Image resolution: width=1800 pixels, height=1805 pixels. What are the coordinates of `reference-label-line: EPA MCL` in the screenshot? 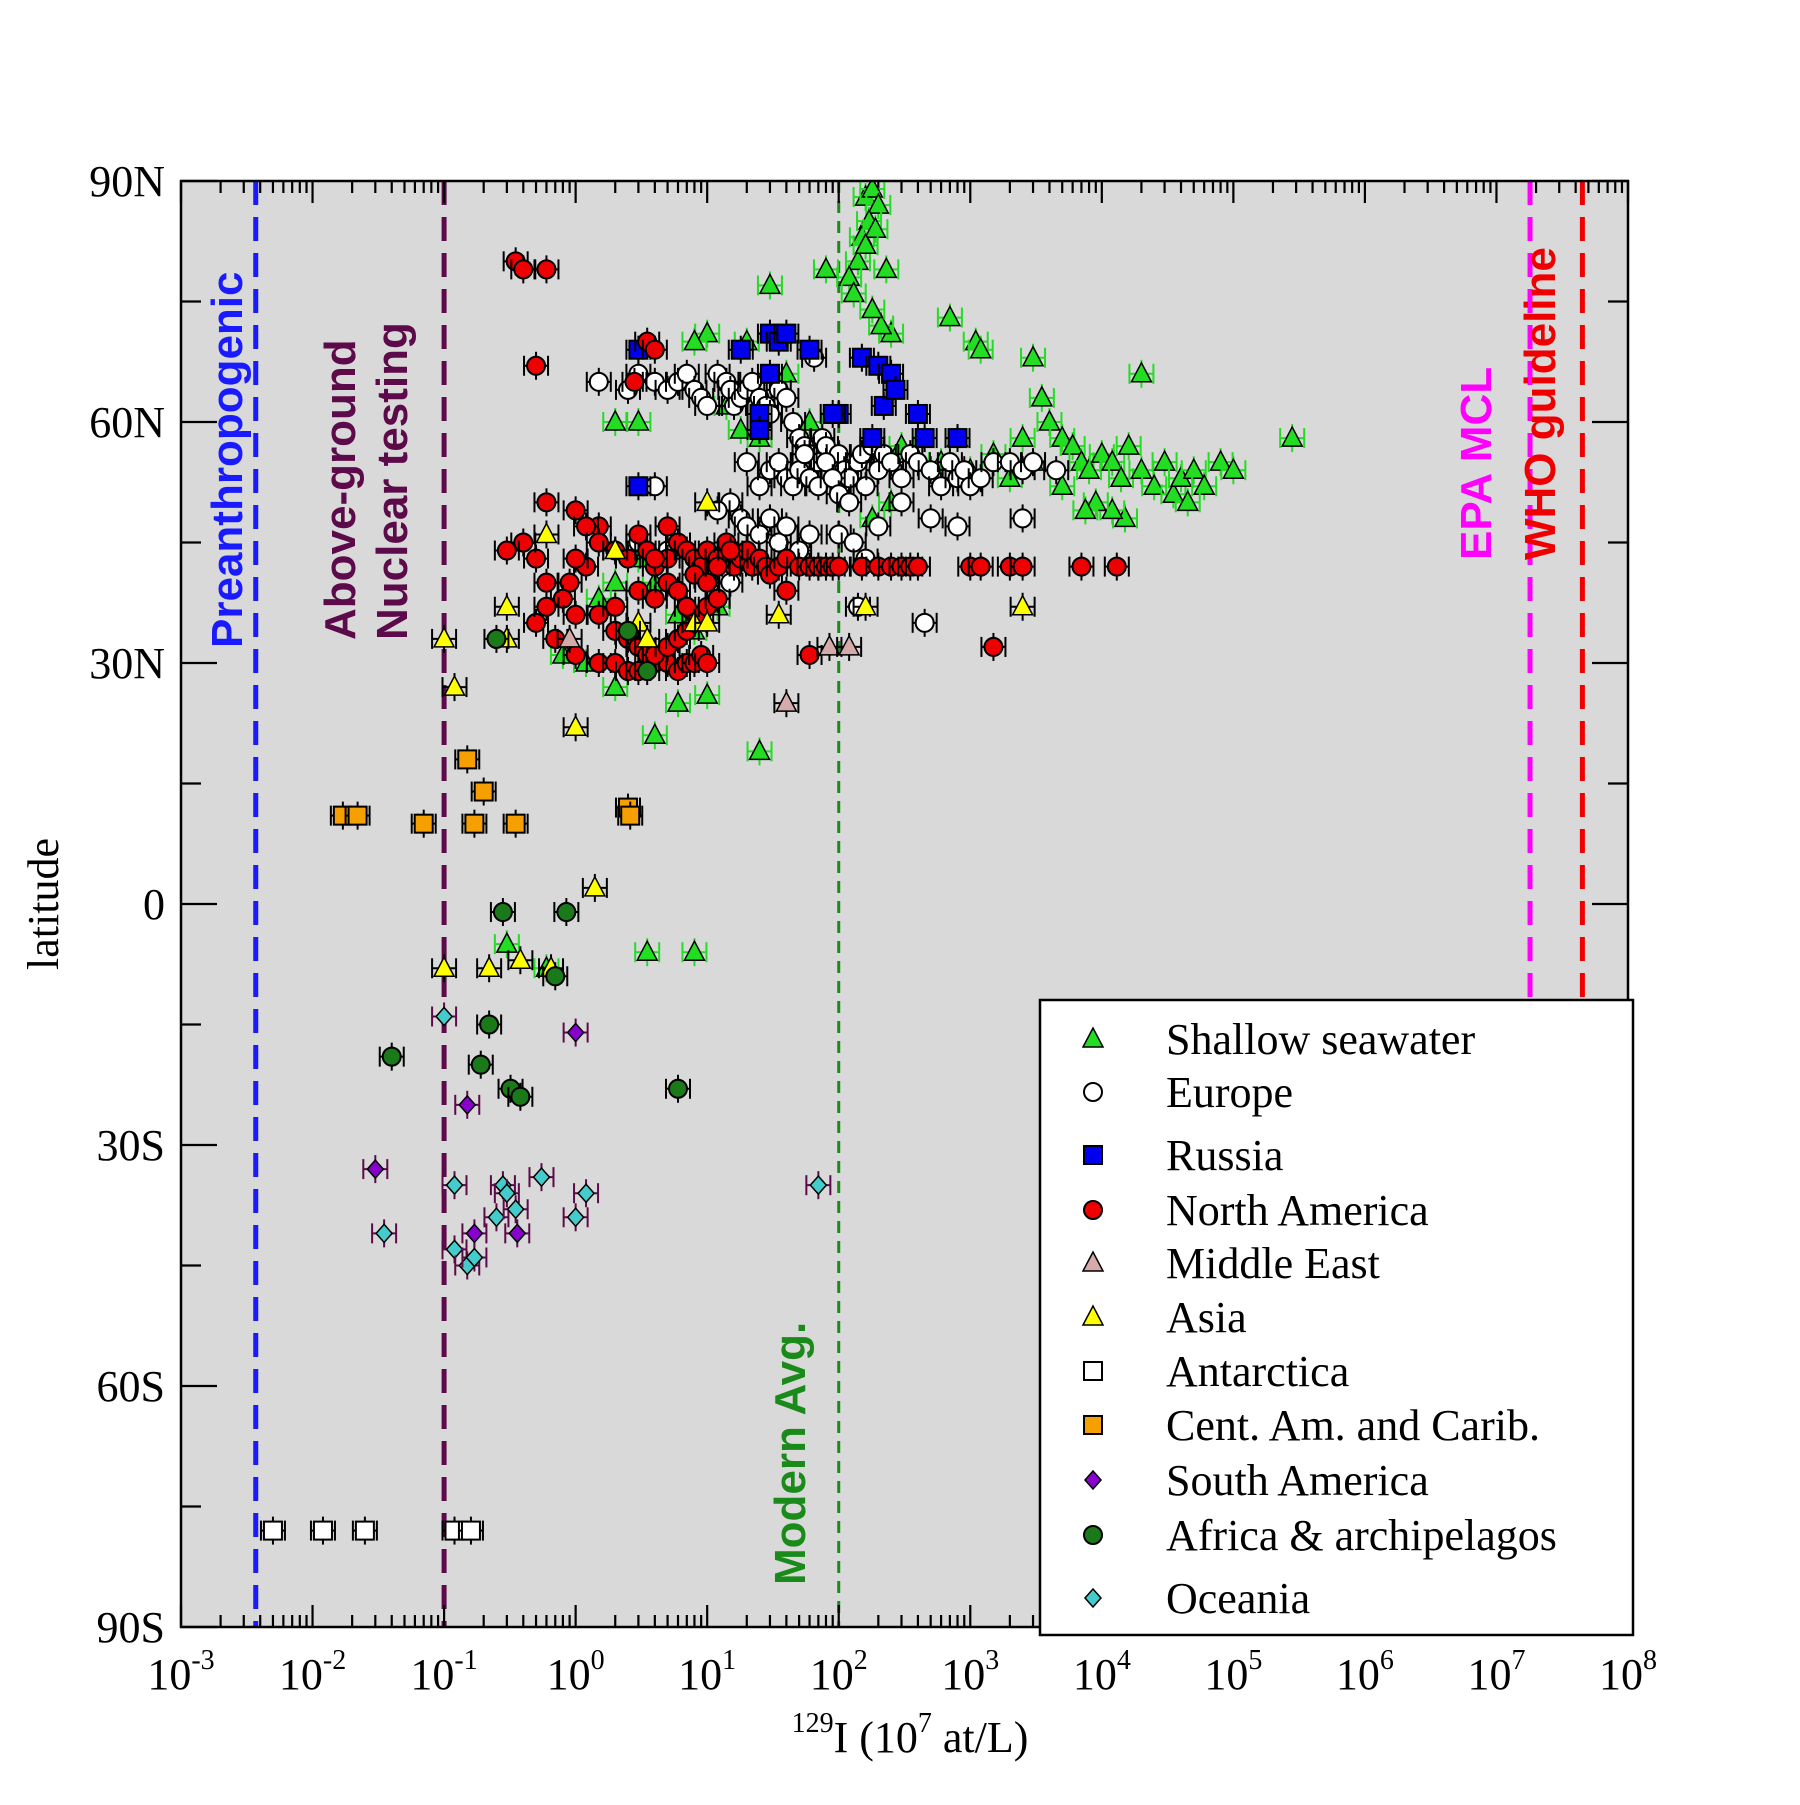 It's located at (1476, 463).